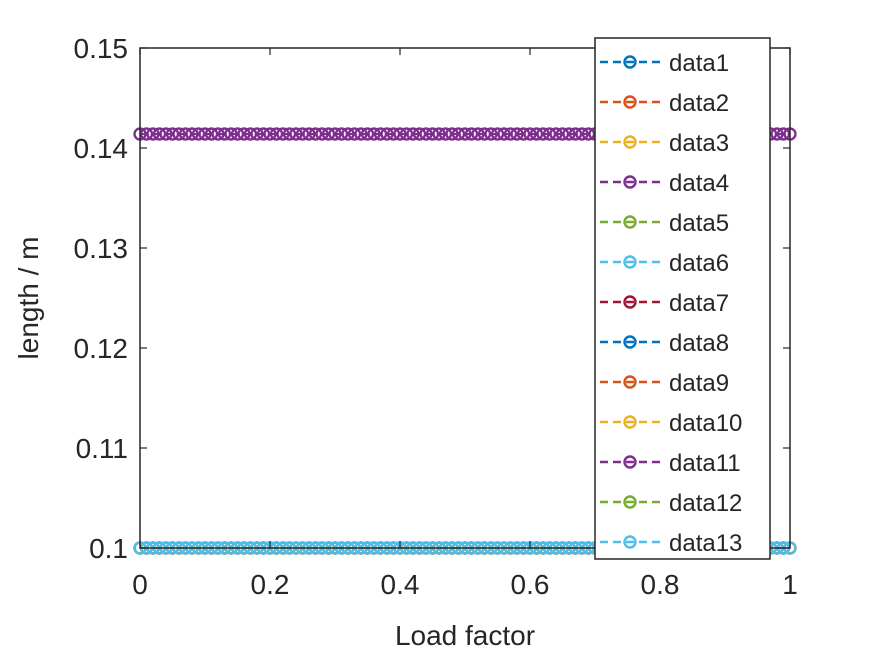  Describe the element at coordinates (664, 383) in the screenshot. I see `legend-item-data9: data9` at that location.